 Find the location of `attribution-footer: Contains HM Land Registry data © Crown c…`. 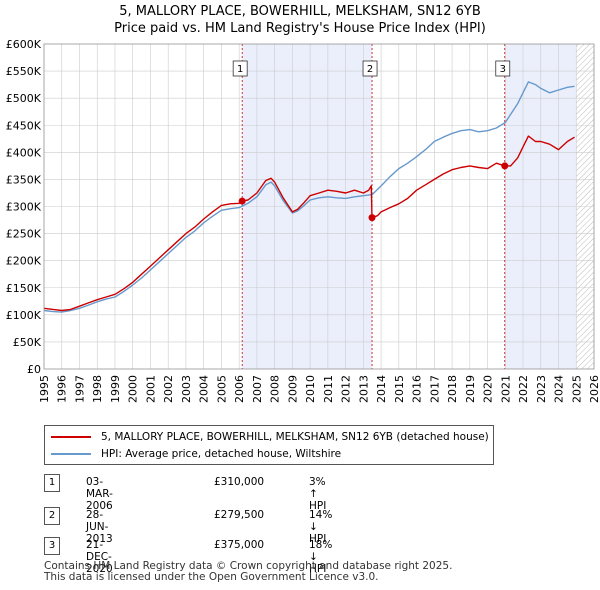

attribution-footer: Contains HM Land Registry data © Crown c… is located at coordinates (248, 572).